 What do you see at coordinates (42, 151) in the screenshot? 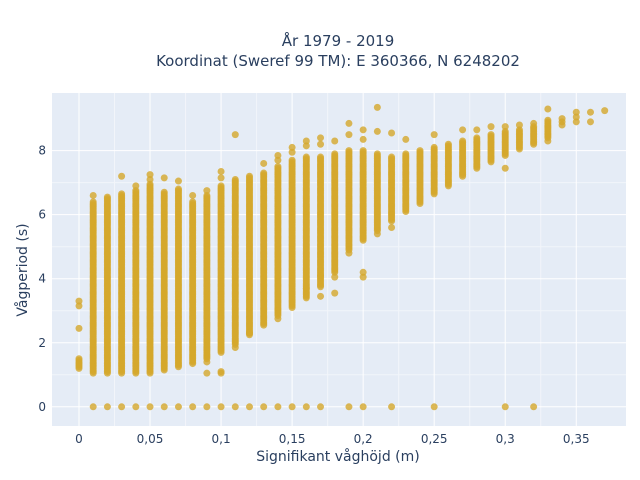
I see `y-tick-label: 8` at bounding box center [42, 151].